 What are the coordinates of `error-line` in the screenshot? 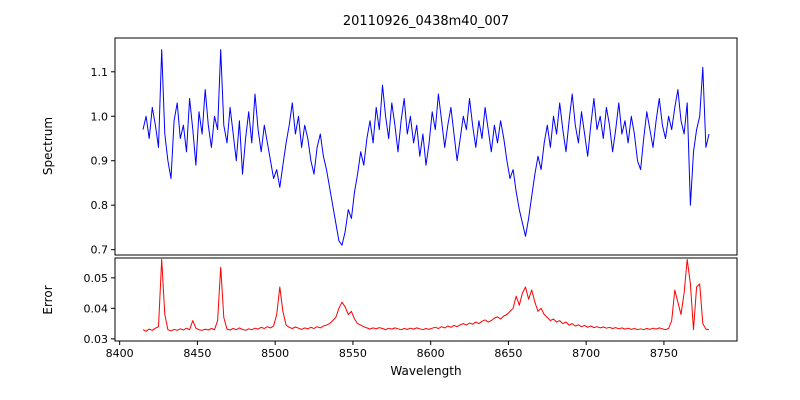 It's located at (426, 295).